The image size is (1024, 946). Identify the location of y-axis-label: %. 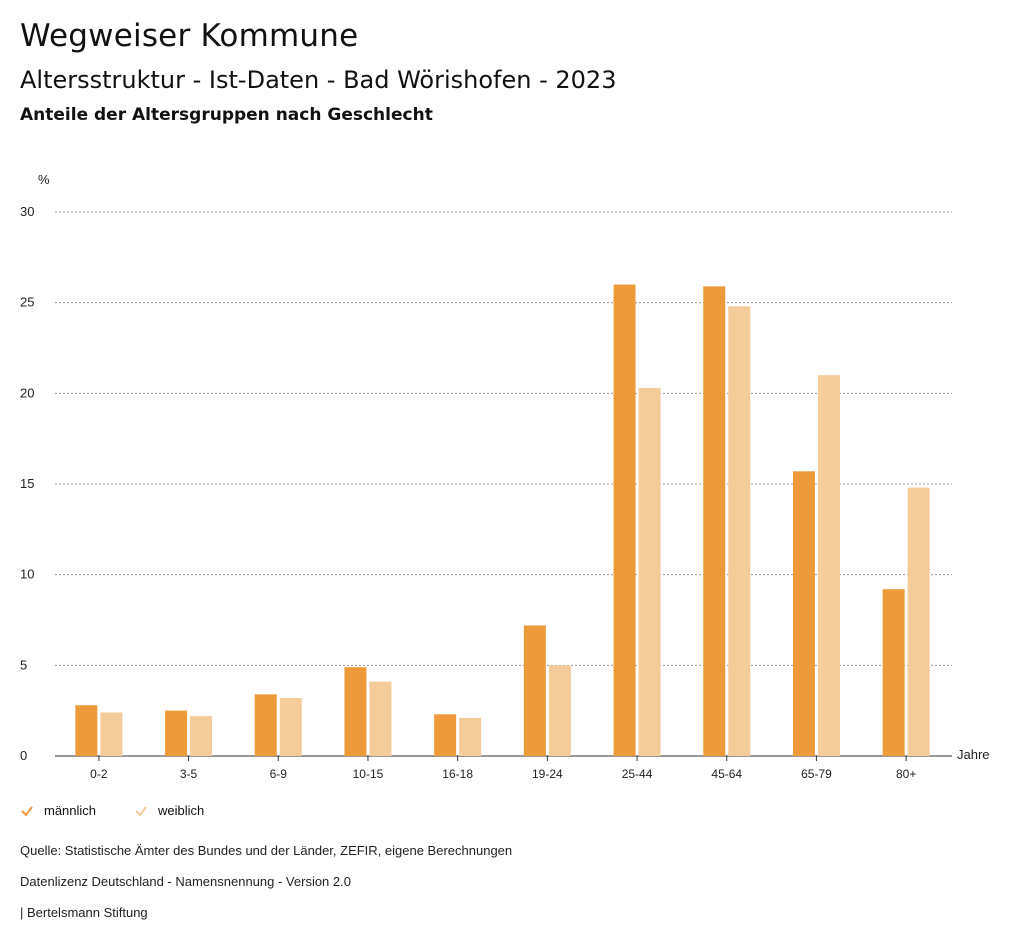
(44, 179).